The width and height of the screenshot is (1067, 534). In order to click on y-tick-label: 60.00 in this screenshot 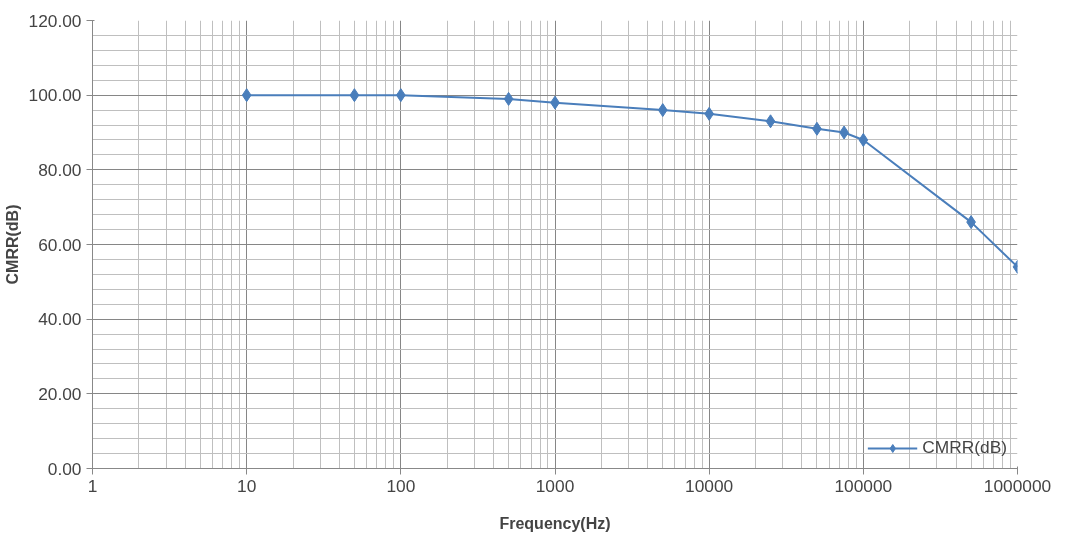, I will do `click(60, 244)`.